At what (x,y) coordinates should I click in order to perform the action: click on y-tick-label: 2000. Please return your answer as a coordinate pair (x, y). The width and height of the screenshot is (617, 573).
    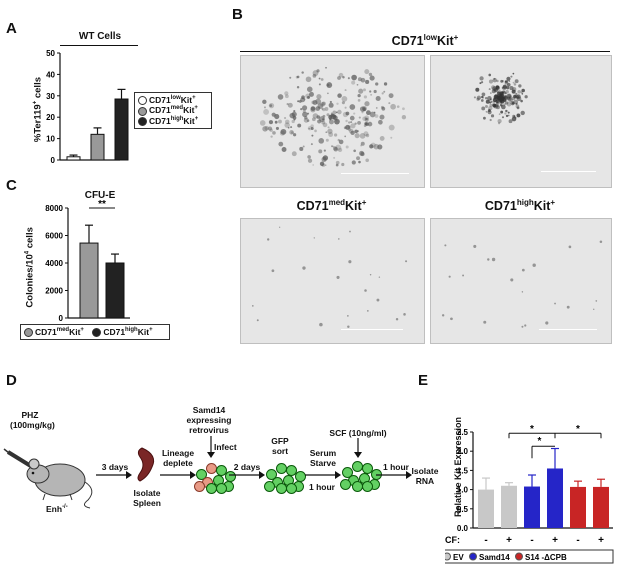
    Looking at the image, I should click on (54, 291).